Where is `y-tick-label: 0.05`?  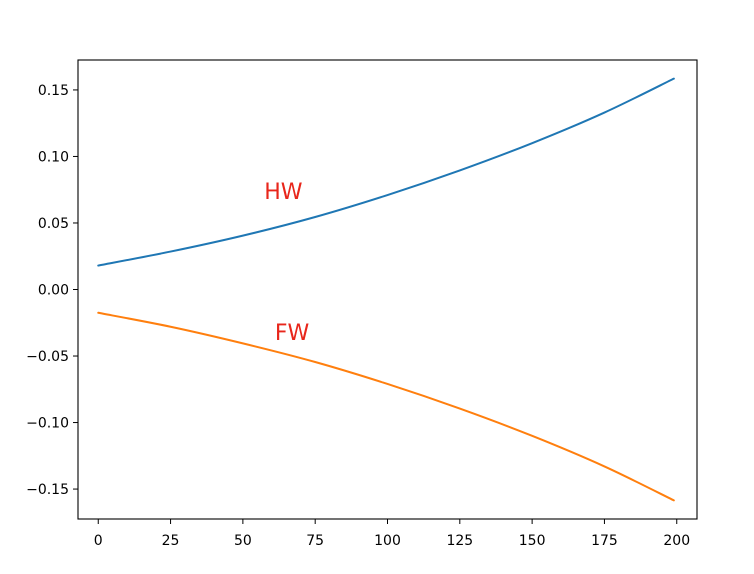 y-tick-label: 0.05 is located at coordinates (53, 224).